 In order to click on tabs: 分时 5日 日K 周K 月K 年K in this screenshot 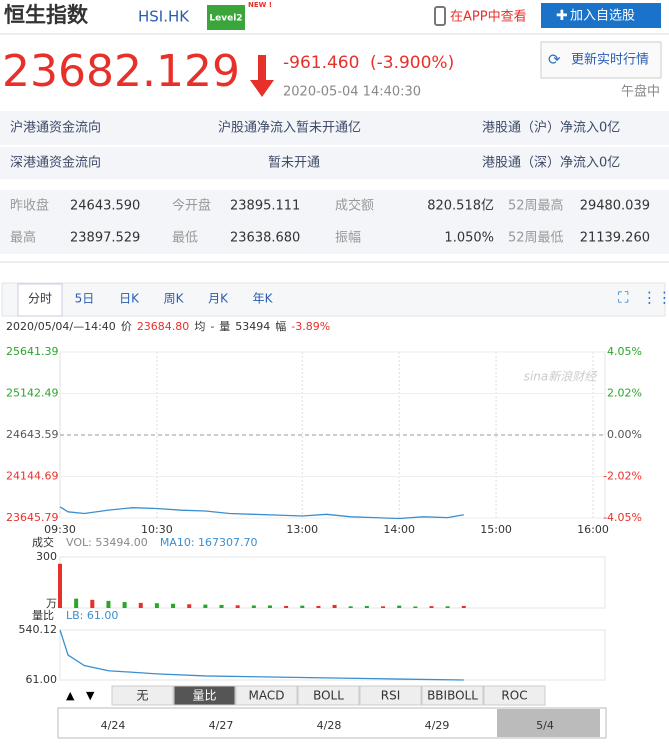, I will do `click(151, 299)`.